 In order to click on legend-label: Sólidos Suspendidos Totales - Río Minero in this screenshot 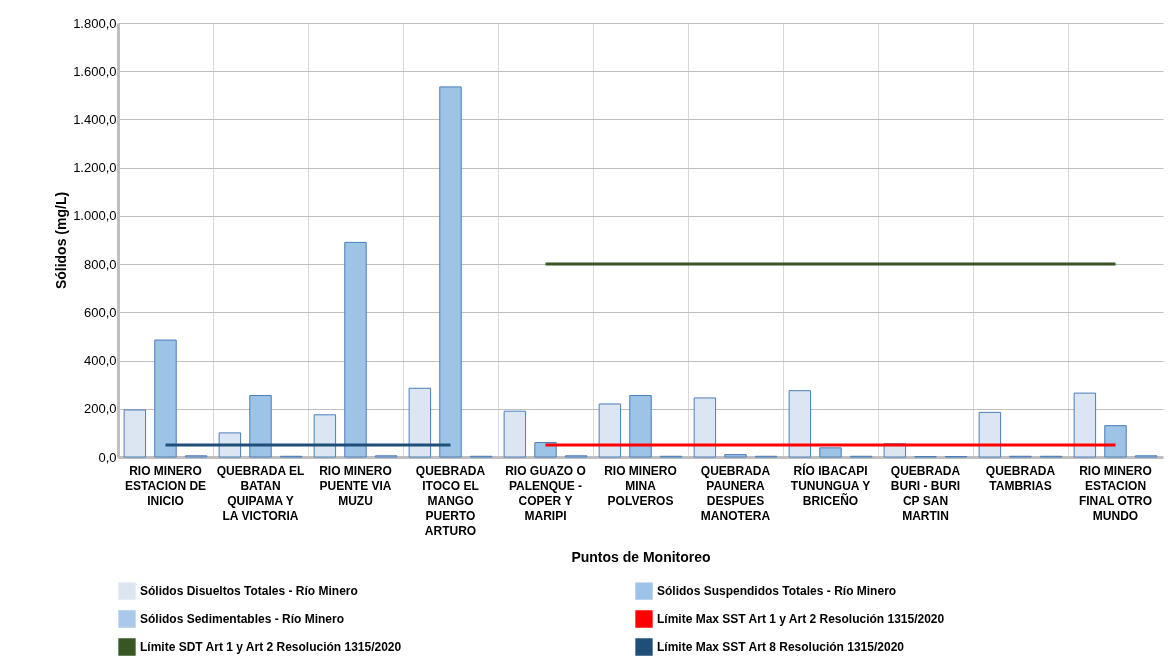, I will do `click(777, 591)`.